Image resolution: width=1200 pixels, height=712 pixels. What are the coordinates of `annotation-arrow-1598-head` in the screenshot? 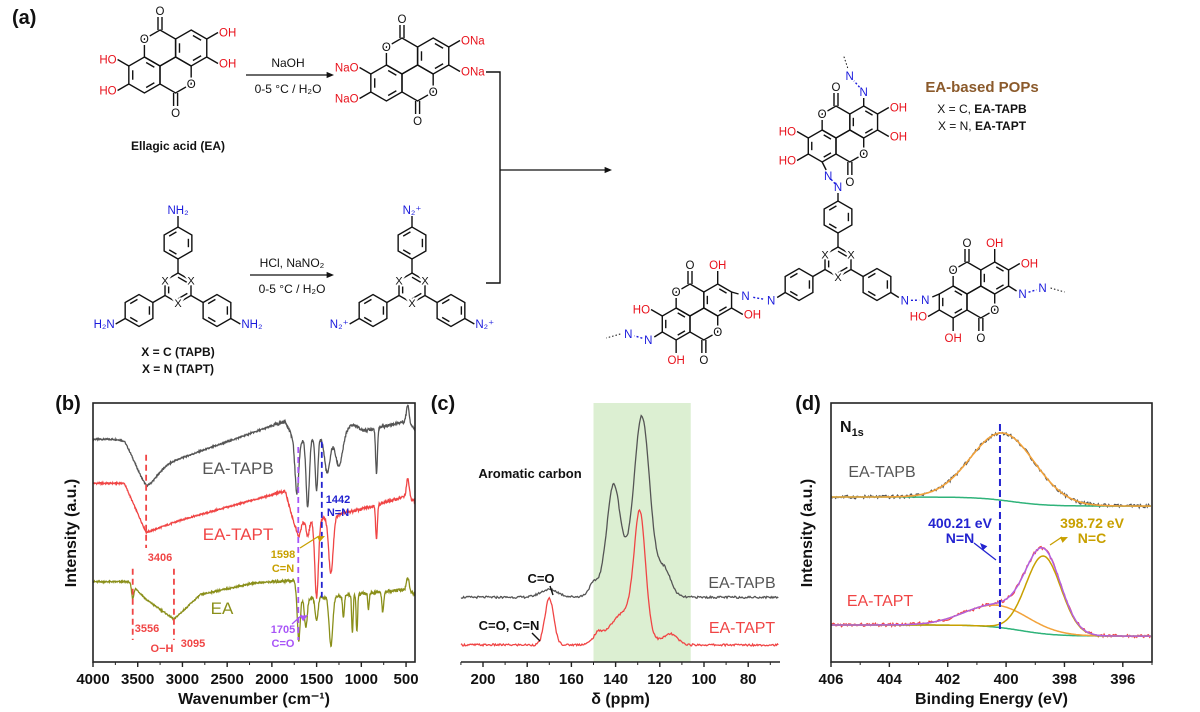 It's located at (321, 539).